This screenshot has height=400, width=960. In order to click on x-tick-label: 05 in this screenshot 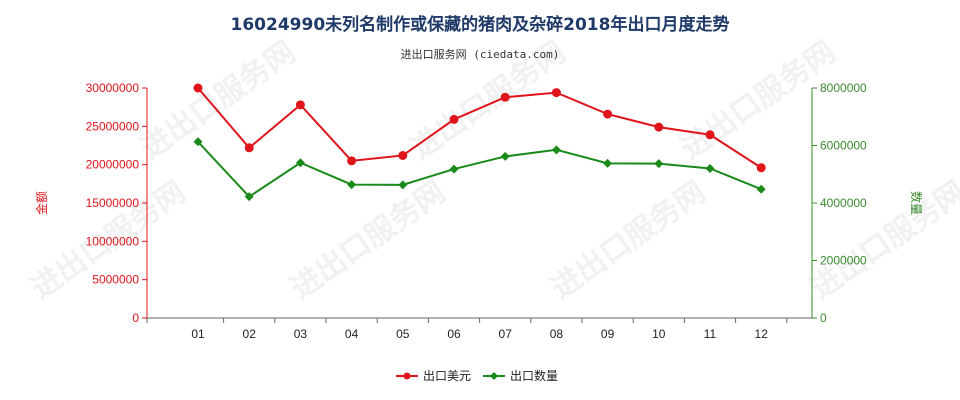, I will do `click(403, 334)`.